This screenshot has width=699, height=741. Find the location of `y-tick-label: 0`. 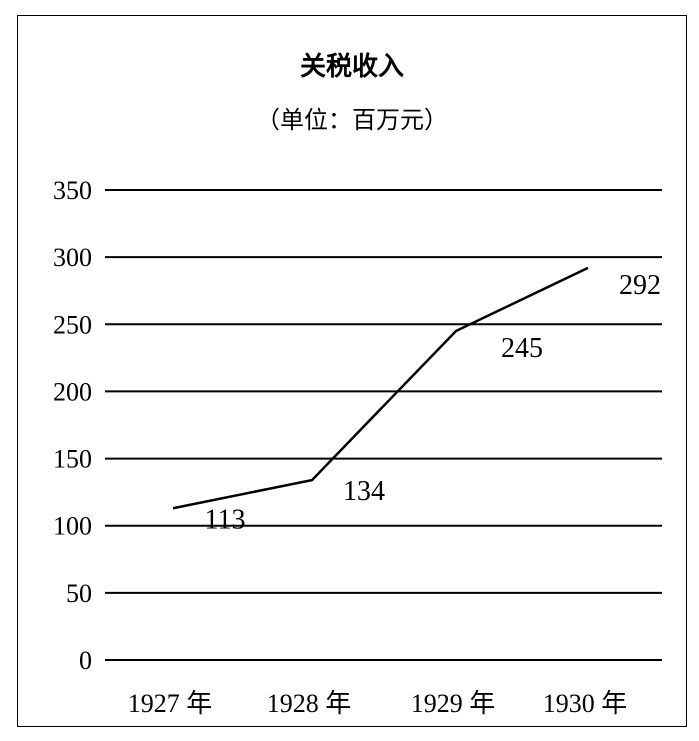

y-tick-label: 0 is located at coordinates (85, 660).